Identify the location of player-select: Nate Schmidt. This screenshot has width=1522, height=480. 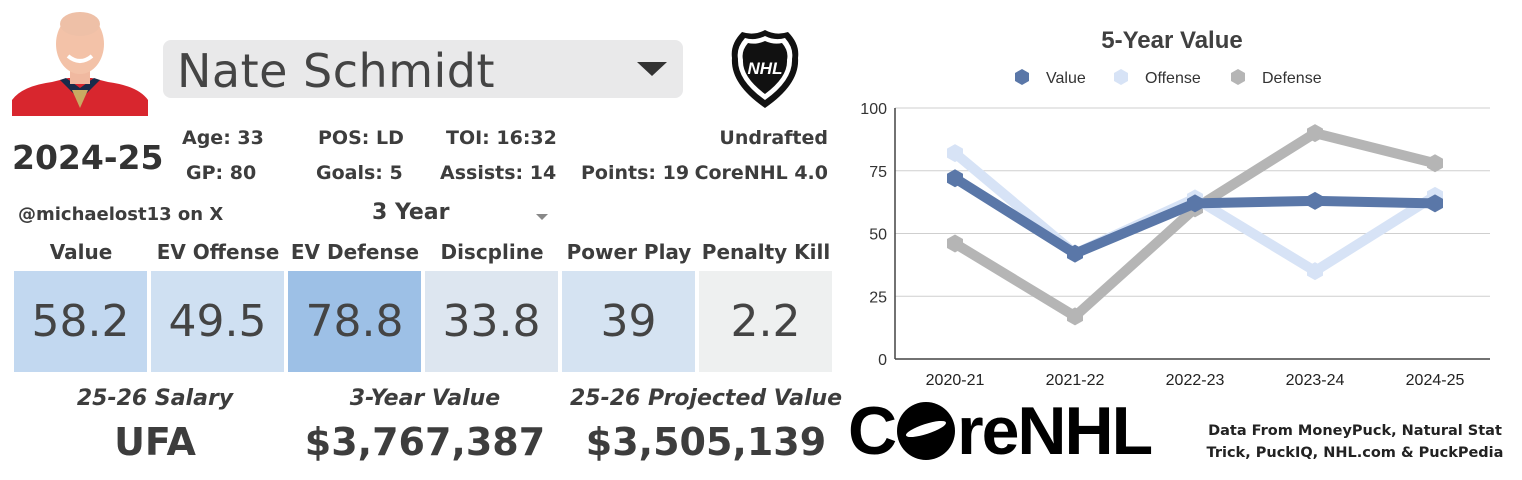
(423, 69).